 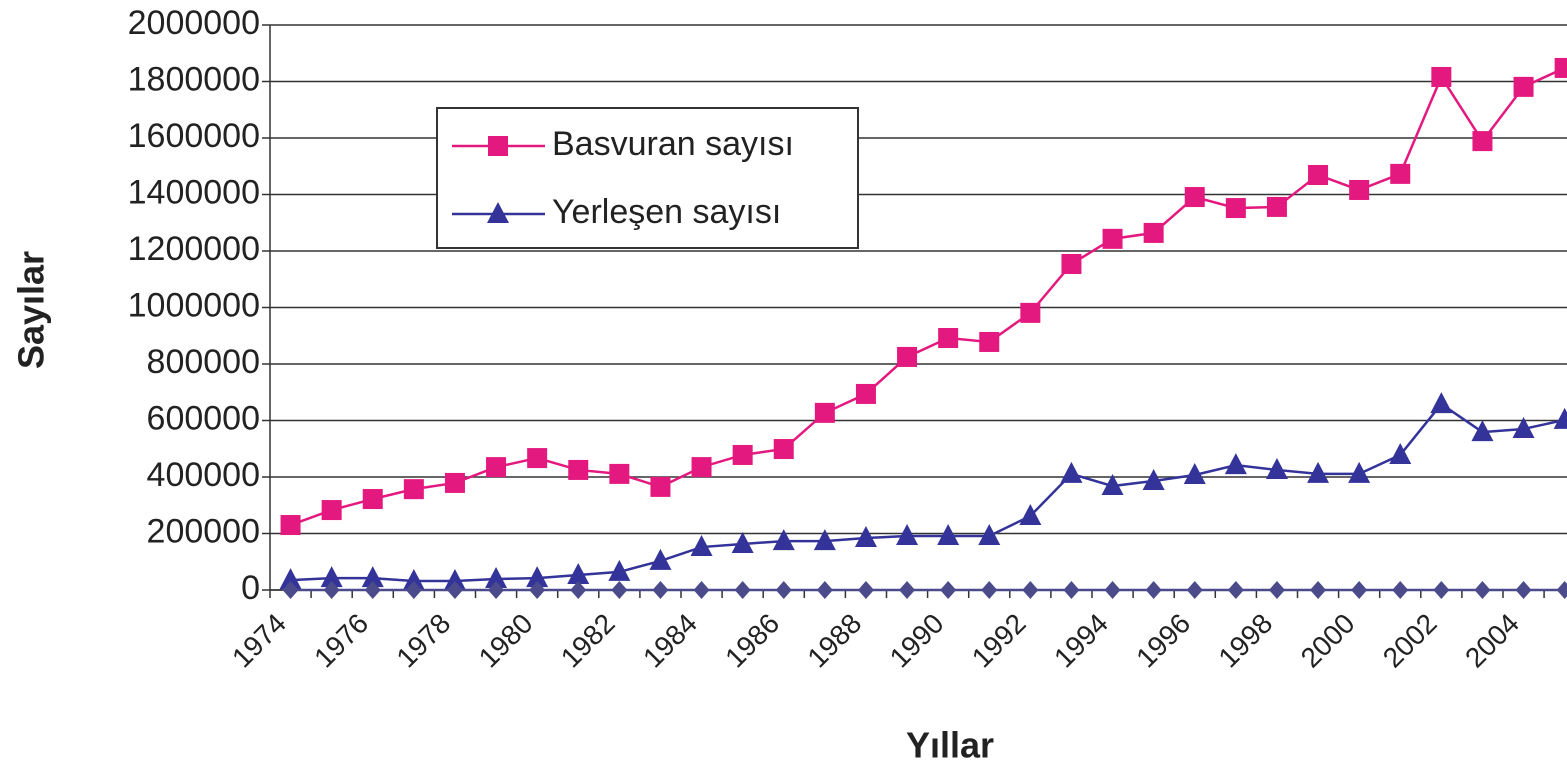 What do you see at coordinates (203, 418) in the screenshot?
I see `y-tick-label: 600000` at bounding box center [203, 418].